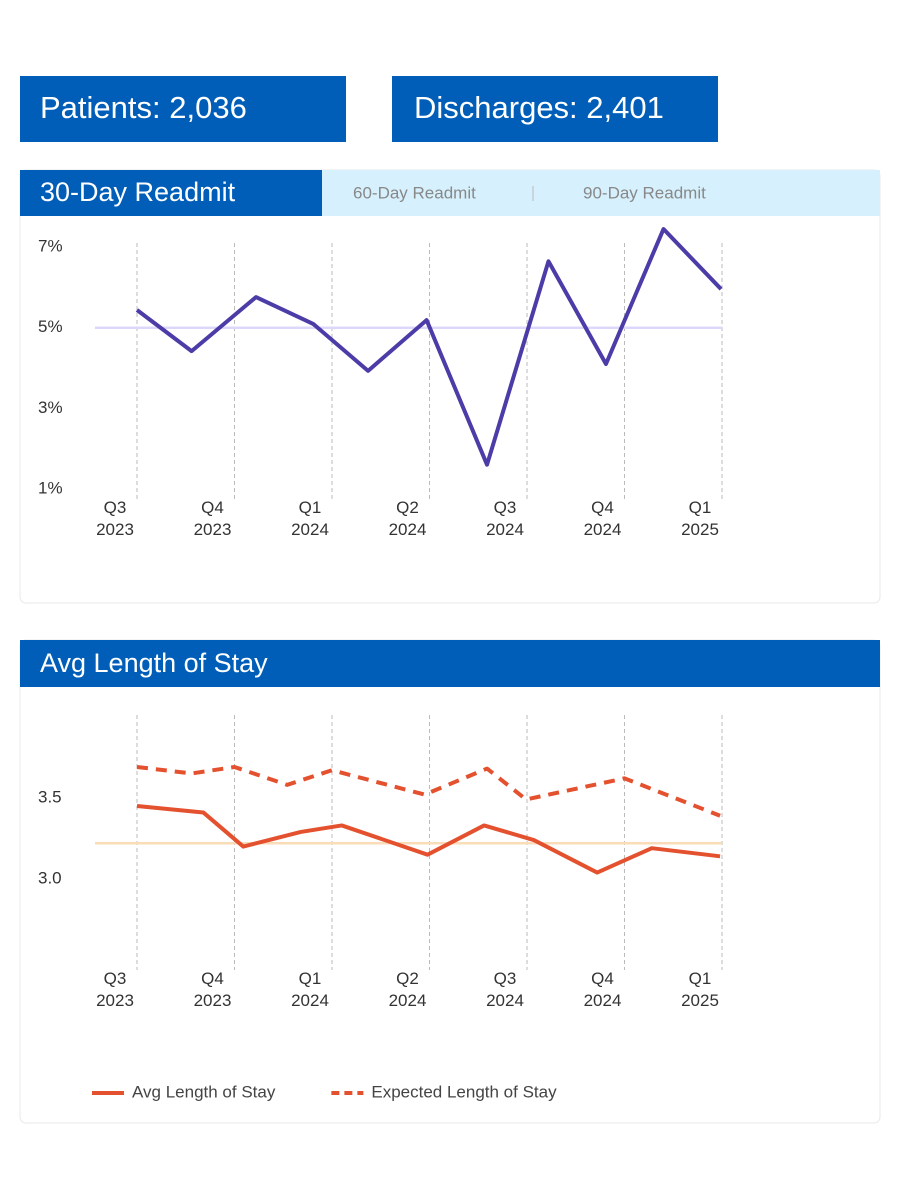  What do you see at coordinates (50, 246) in the screenshot?
I see `y-tick-label: 7%` at bounding box center [50, 246].